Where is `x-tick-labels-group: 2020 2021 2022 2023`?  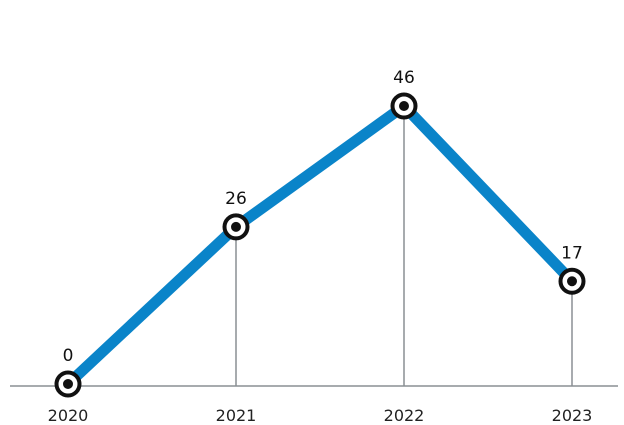 x-tick-labels-group: 2020 2021 2022 2023 is located at coordinates (320, 415).